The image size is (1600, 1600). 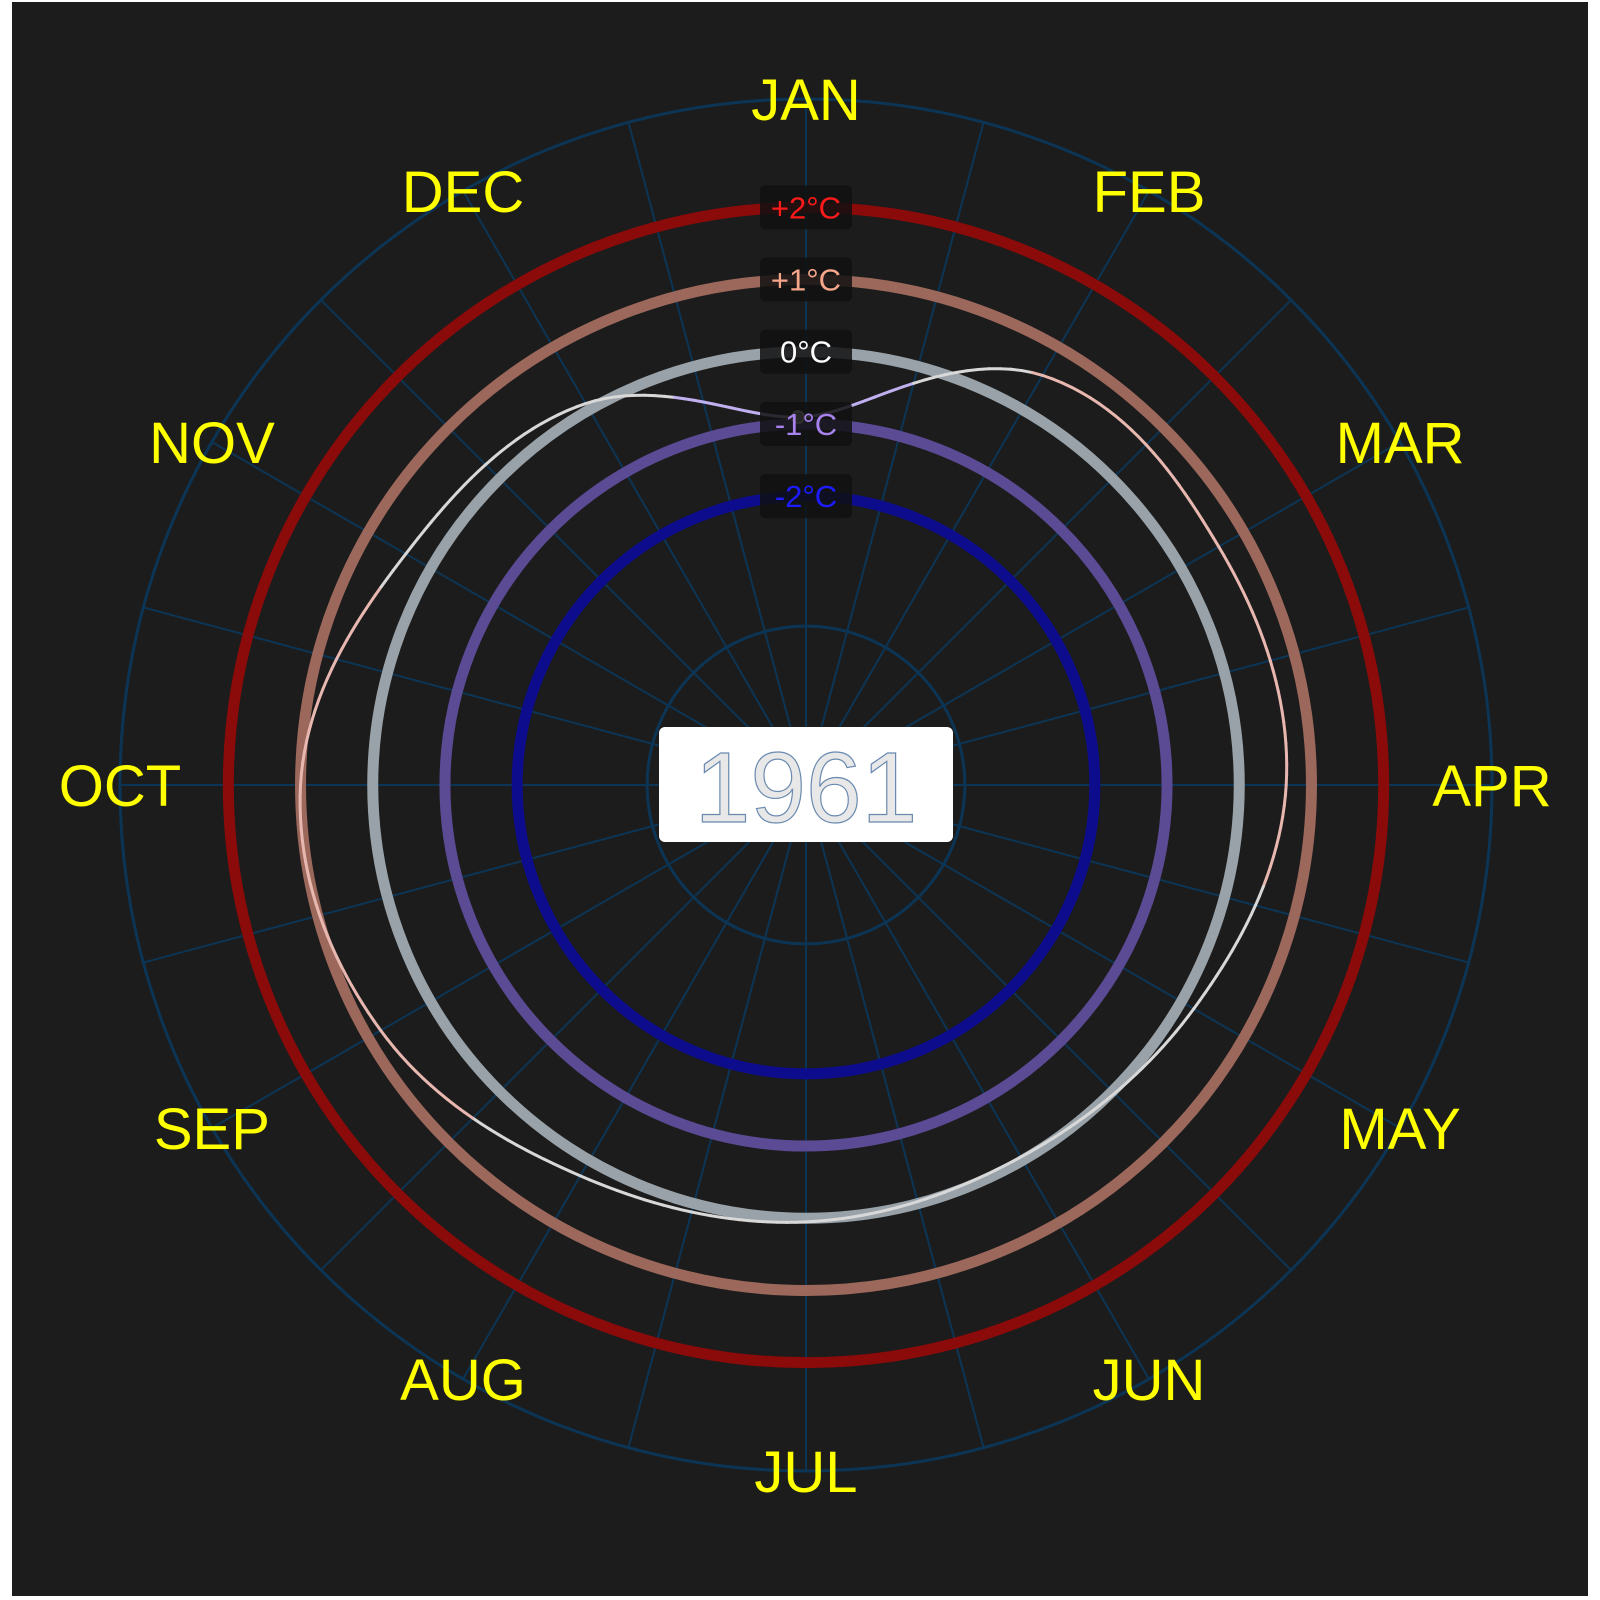 What do you see at coordinates (120, 786) in the screenshot?
I see `month-label: OCT` at bounding box center [120, 786].